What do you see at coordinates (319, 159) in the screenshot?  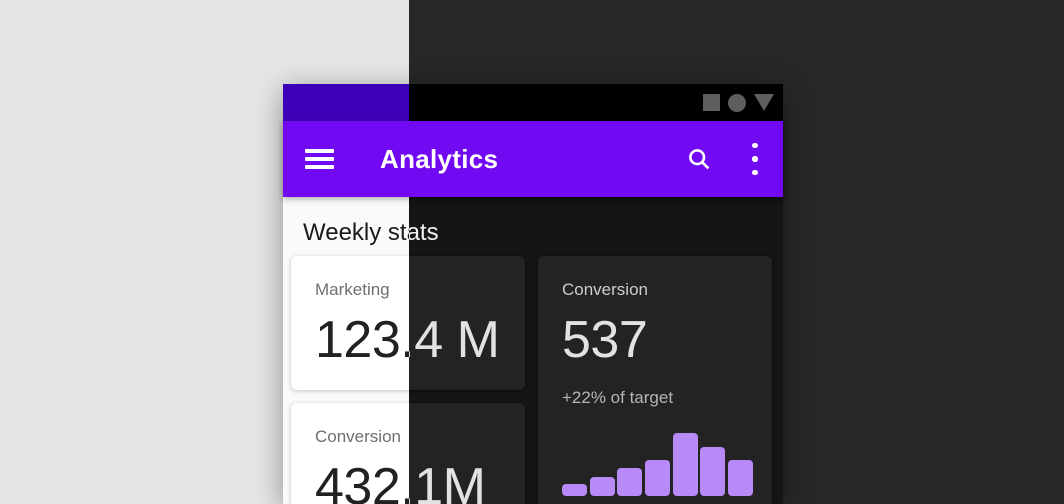 I see `menu-icon` at bounding box center [319, 159].